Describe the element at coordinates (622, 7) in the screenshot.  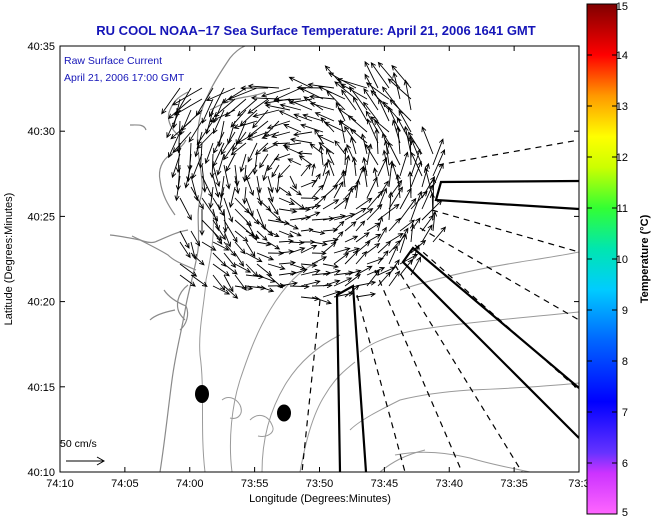
I see `colorbar-tick-label: 15` at that location.